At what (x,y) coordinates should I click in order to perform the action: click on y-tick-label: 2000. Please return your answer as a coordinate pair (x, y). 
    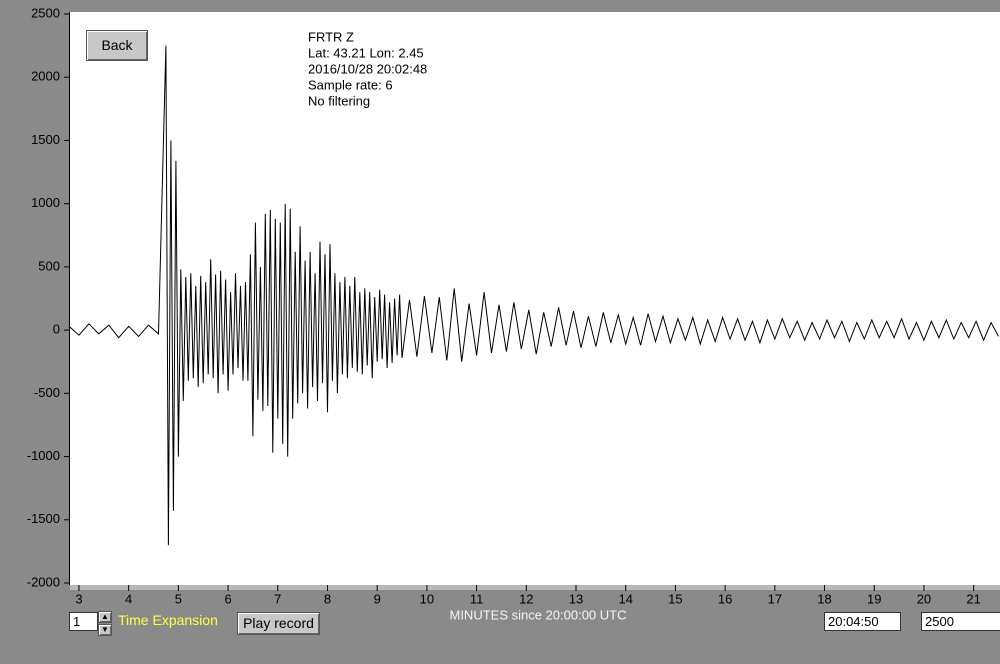
    Looking at the image, I should click on (45, 76).